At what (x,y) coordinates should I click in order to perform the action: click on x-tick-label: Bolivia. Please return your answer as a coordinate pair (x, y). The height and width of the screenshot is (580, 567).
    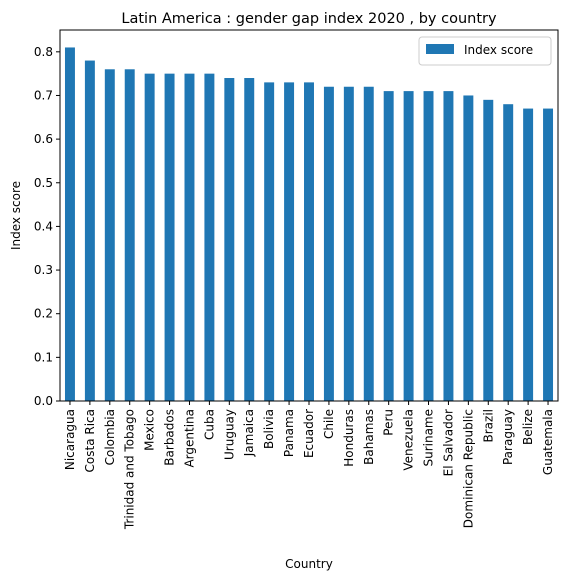
    Looking at the image, I should click on (269, 429).